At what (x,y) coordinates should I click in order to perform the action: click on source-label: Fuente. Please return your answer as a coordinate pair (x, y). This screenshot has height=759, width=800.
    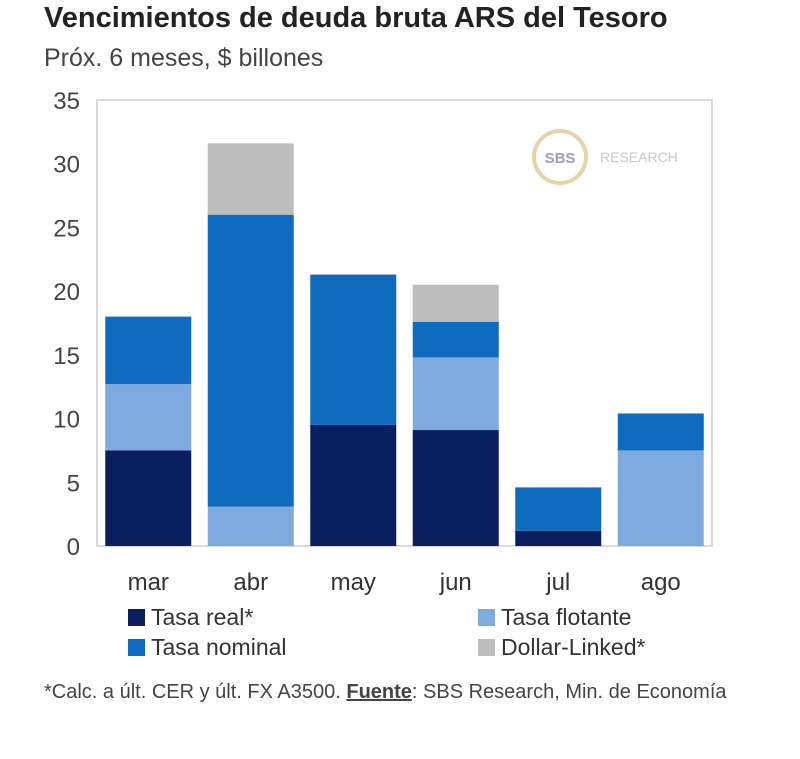
    Looking at the image, I should click on (379, 692).